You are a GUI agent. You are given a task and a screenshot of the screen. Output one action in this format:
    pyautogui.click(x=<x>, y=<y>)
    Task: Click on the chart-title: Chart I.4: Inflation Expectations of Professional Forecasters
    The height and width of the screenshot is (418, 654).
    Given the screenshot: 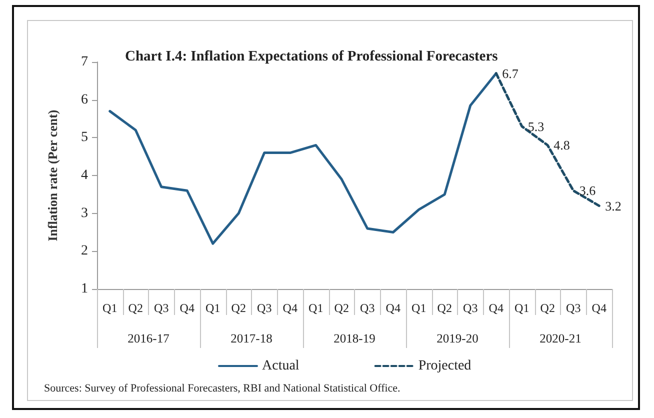 What is the action you would take?
    pyautogui.click(x=311, y=56)
    